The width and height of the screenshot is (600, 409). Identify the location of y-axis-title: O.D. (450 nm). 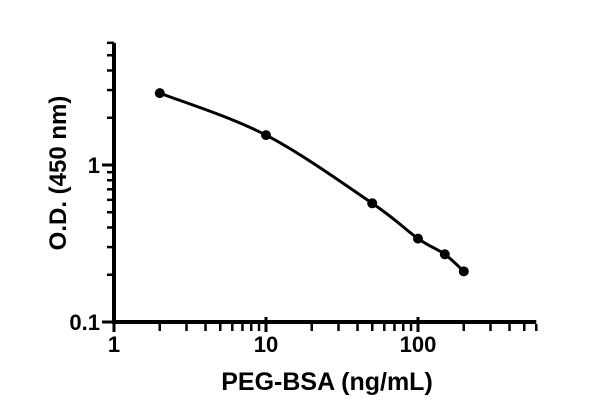
(58, 173).